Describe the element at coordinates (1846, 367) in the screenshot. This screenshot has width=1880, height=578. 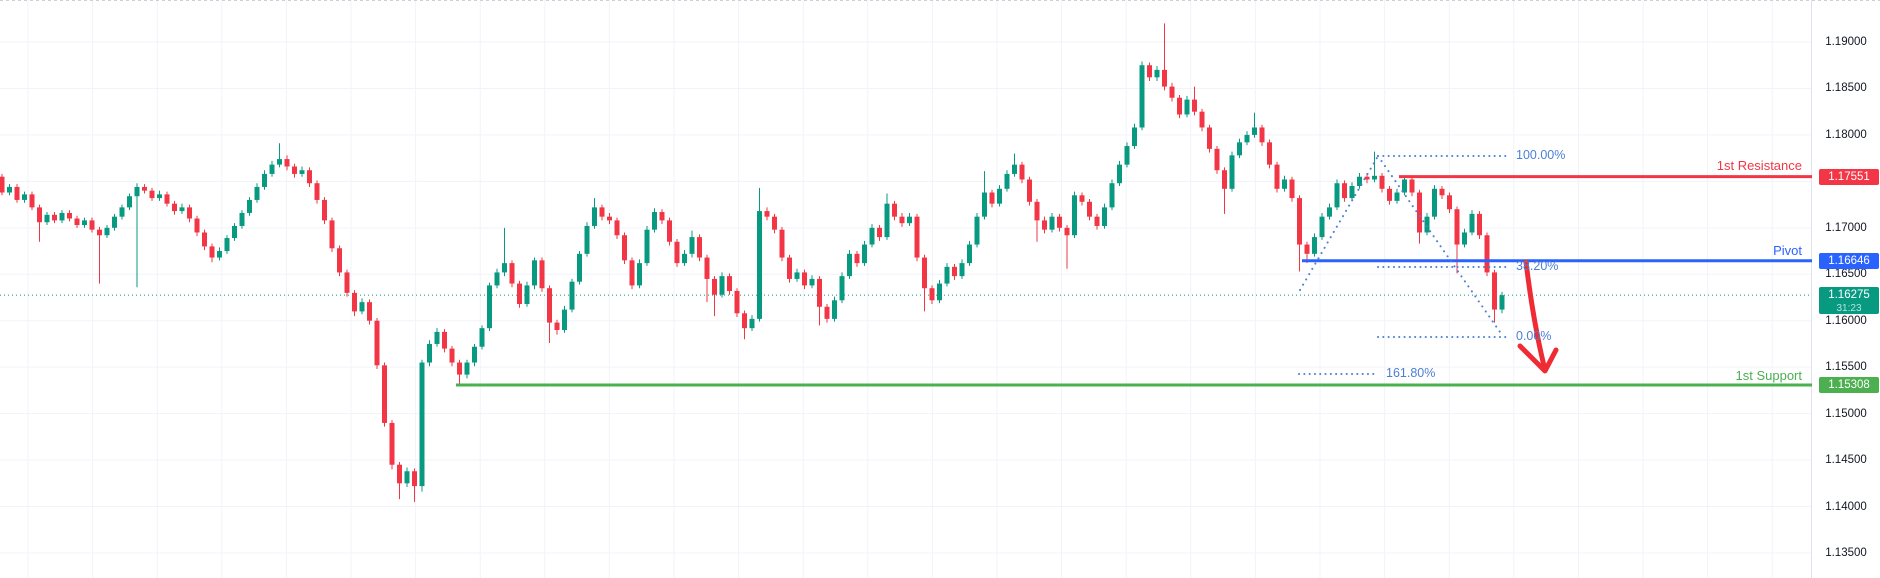
I see `price-axis-label: 1.15500` at that location.